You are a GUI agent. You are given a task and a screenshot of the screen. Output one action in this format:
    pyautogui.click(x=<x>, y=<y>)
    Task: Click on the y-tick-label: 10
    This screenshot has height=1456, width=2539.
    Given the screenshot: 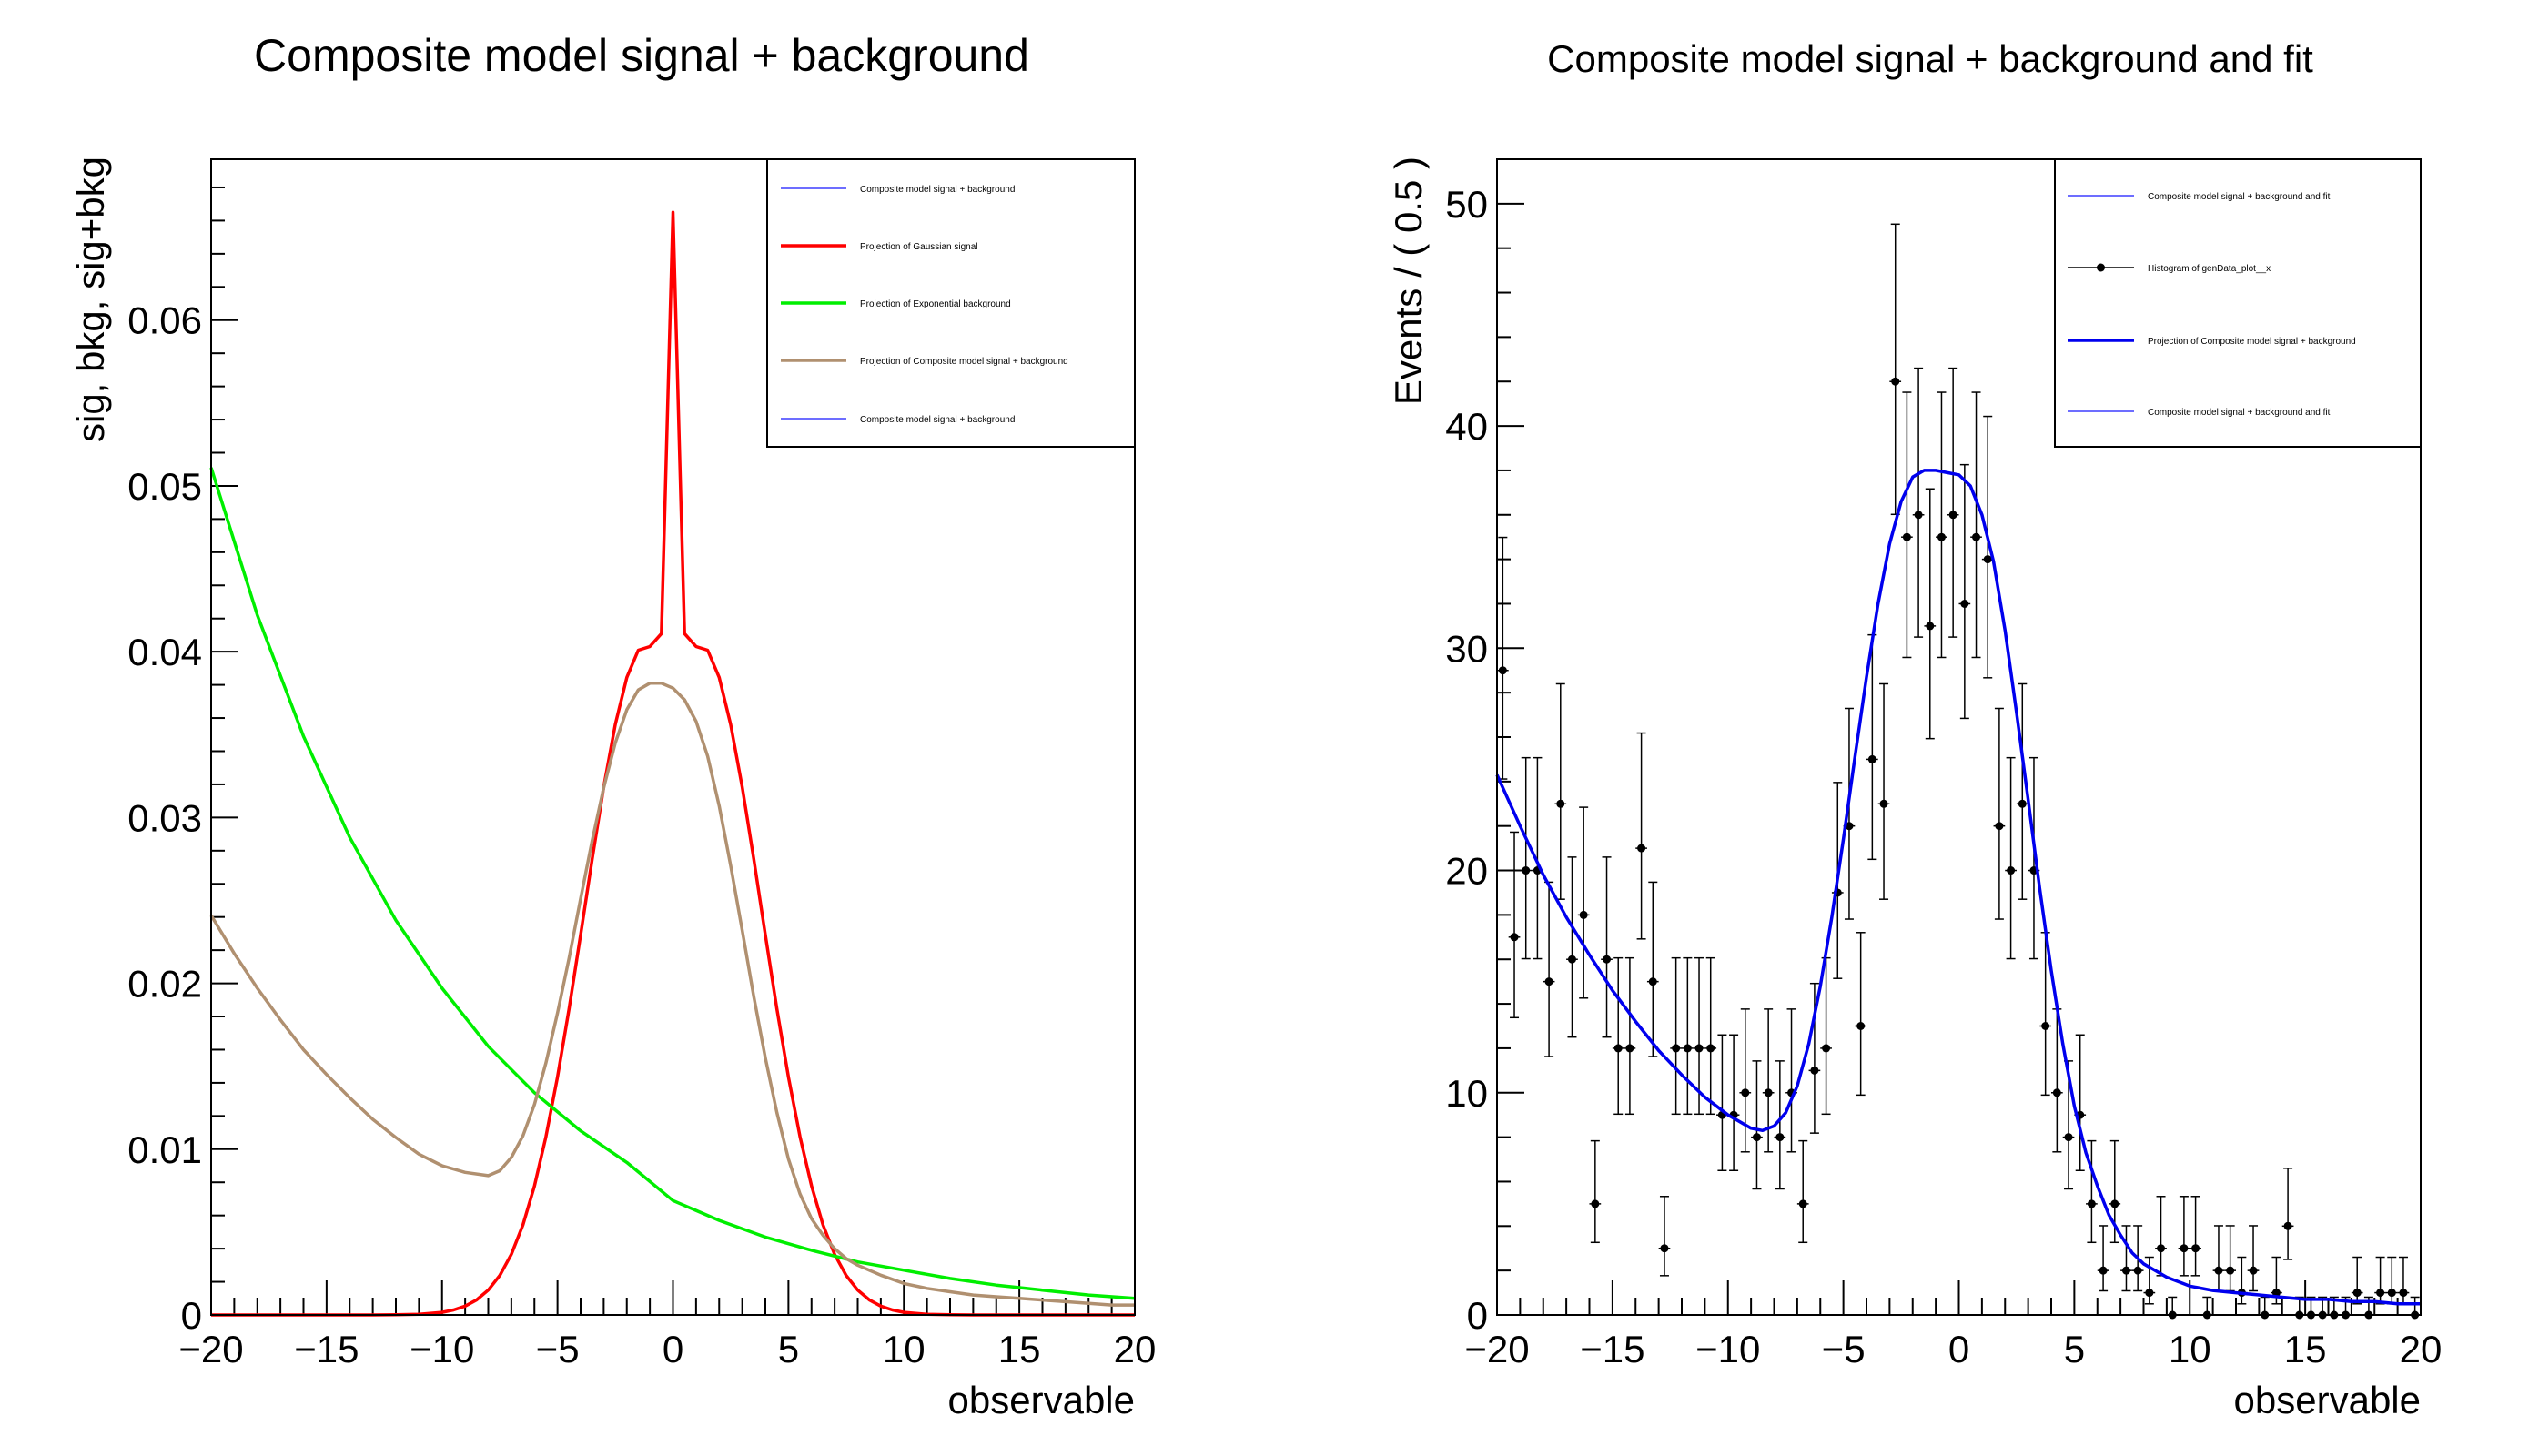 What is the action you would take?
    pyautogui.click(x=1466, y=1094)
    